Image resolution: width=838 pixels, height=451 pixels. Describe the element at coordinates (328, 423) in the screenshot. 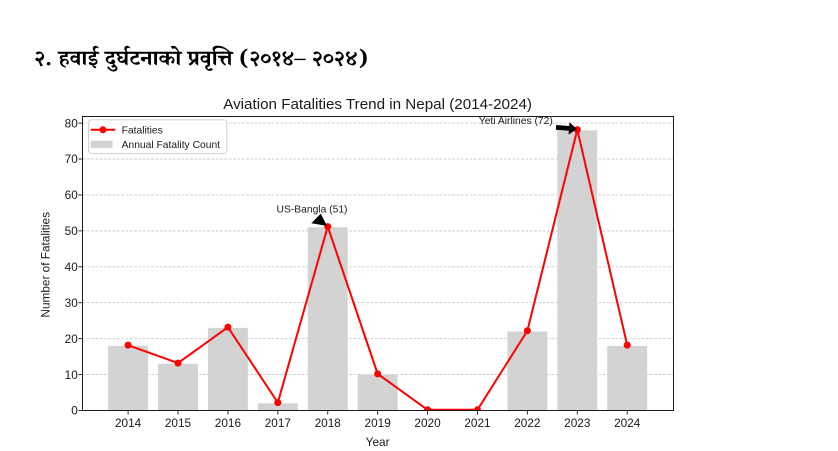

I see `svg-text: 2018` at that location.